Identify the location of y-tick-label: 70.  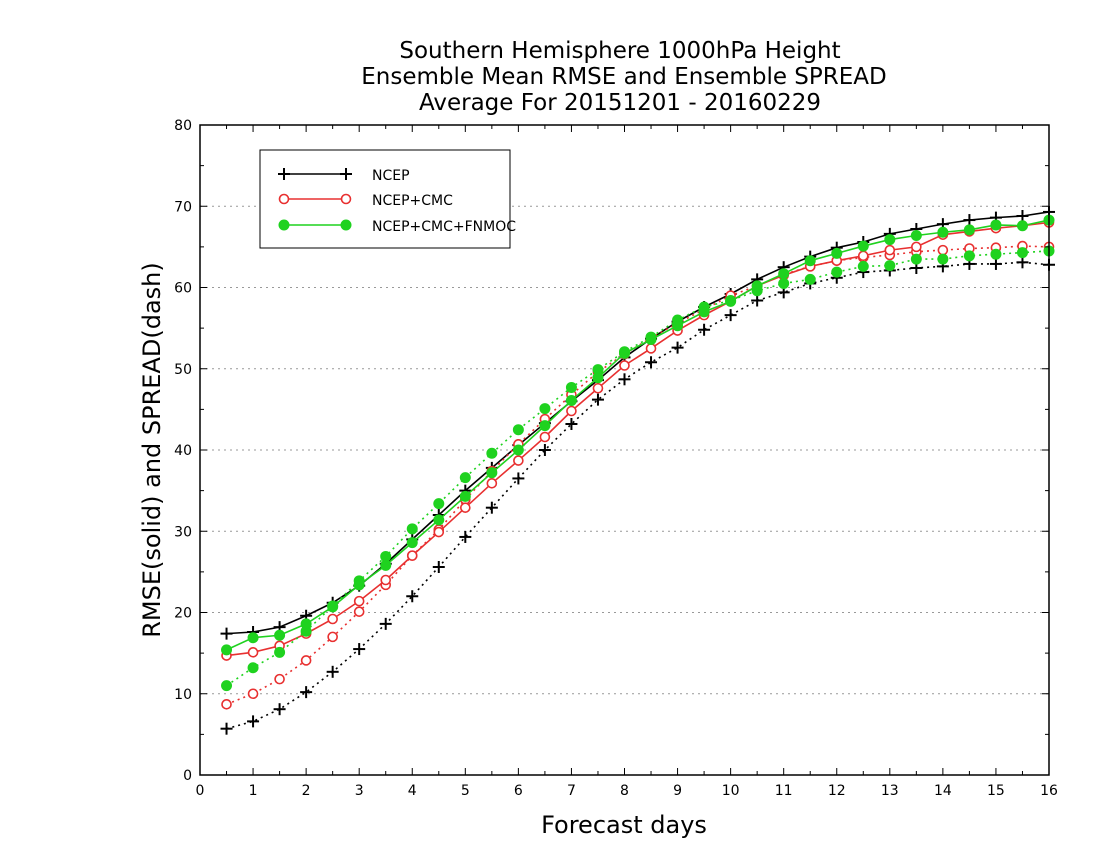
(183, 207).